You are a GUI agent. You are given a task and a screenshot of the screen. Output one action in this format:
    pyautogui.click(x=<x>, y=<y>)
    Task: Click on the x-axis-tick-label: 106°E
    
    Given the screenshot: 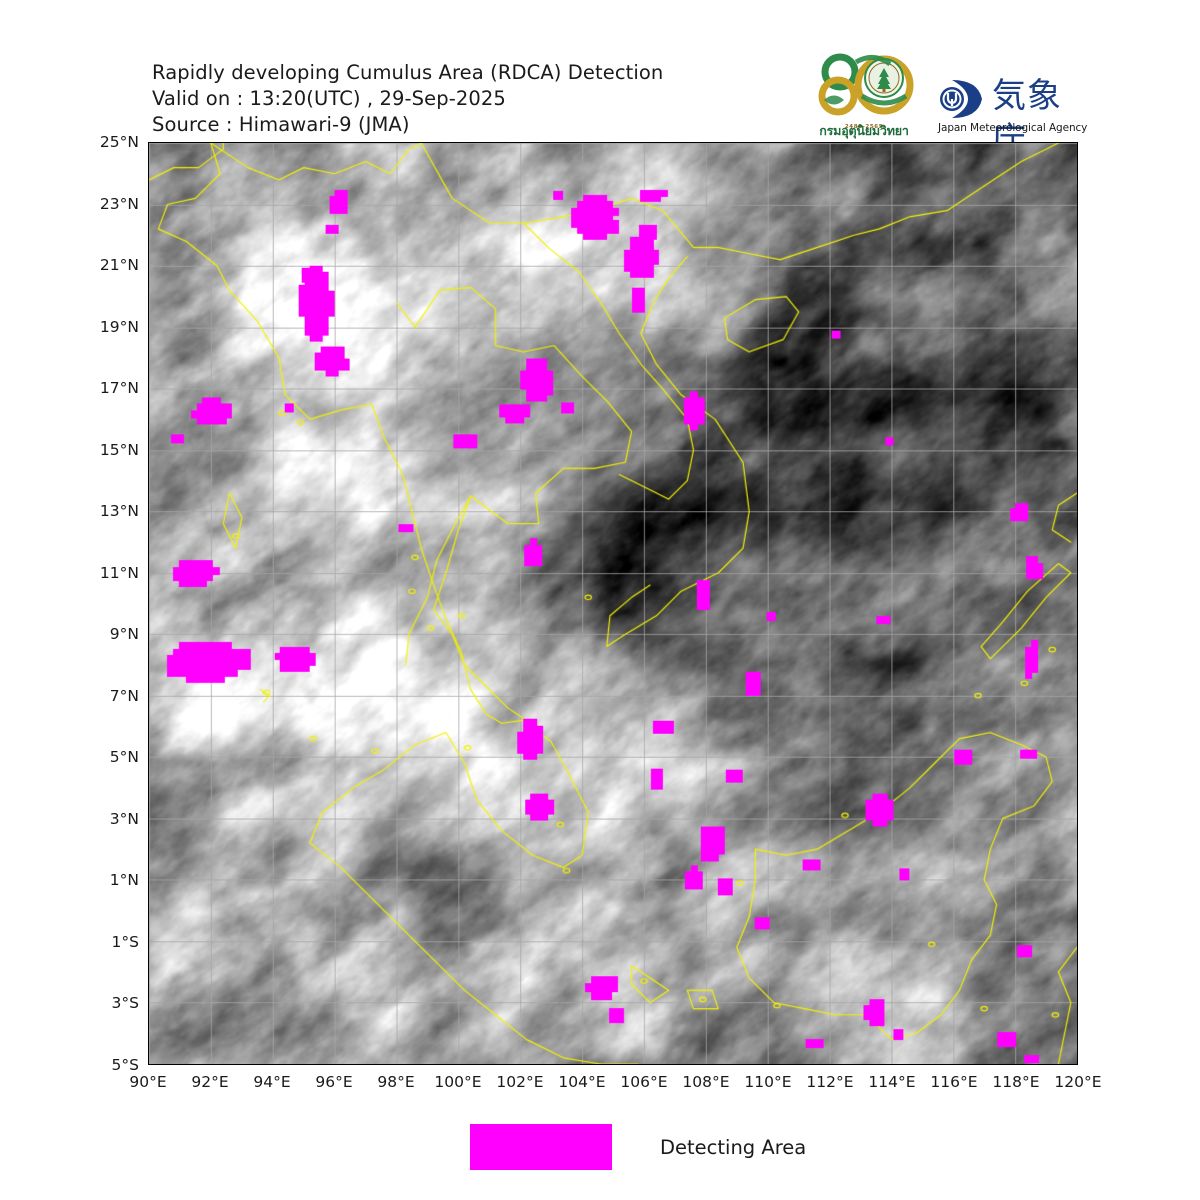 What is the action you would take?
    pyautogui.click(x=644, y=1082)
    